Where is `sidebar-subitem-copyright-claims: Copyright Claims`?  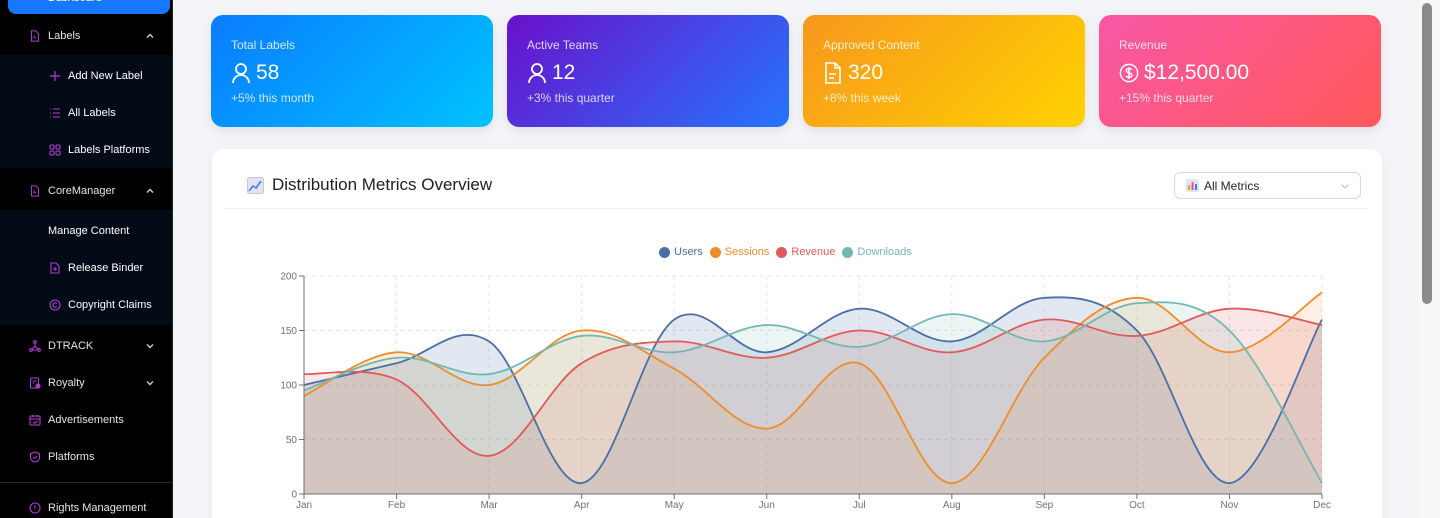
sidebar-subitem-copyright-claims: Copyright Claims is located at coordinates (86, 304).